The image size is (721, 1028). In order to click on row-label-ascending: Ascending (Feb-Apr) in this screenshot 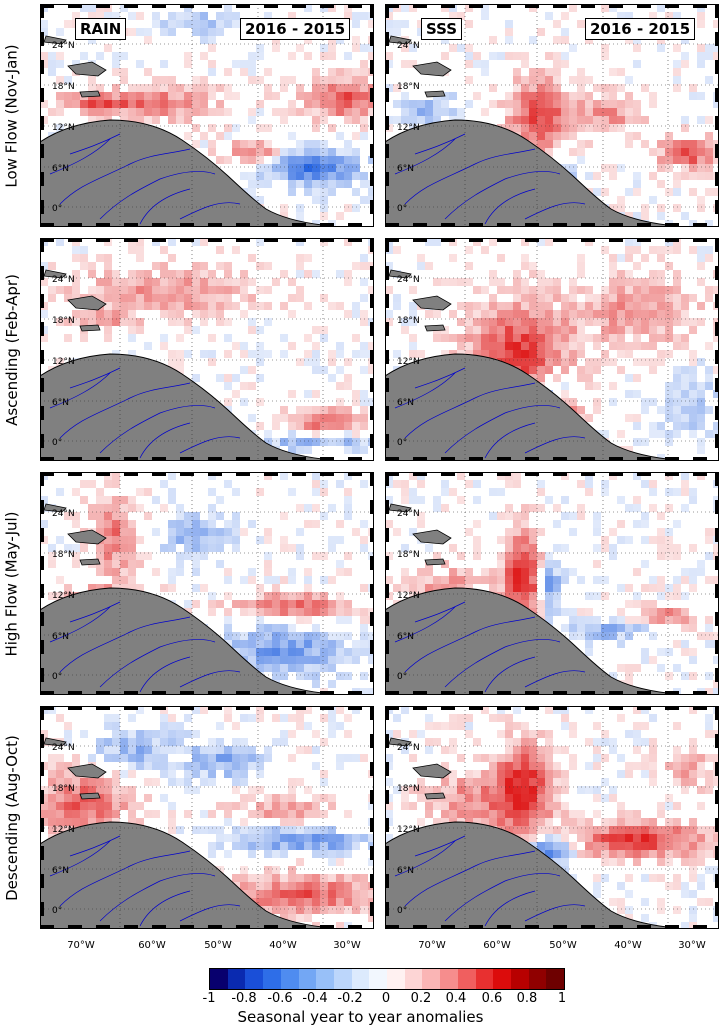, I will do `click(12, 350)`.